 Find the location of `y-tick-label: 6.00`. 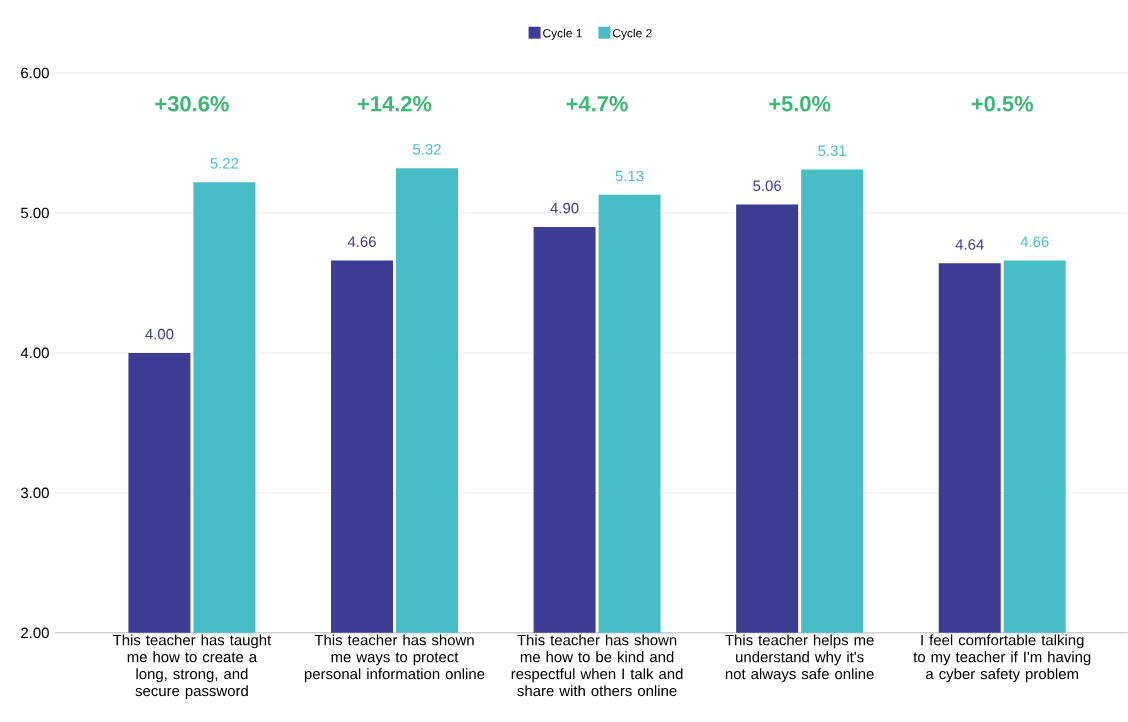

y-tick-label: 6.00 is located at coordinates (35, 73).